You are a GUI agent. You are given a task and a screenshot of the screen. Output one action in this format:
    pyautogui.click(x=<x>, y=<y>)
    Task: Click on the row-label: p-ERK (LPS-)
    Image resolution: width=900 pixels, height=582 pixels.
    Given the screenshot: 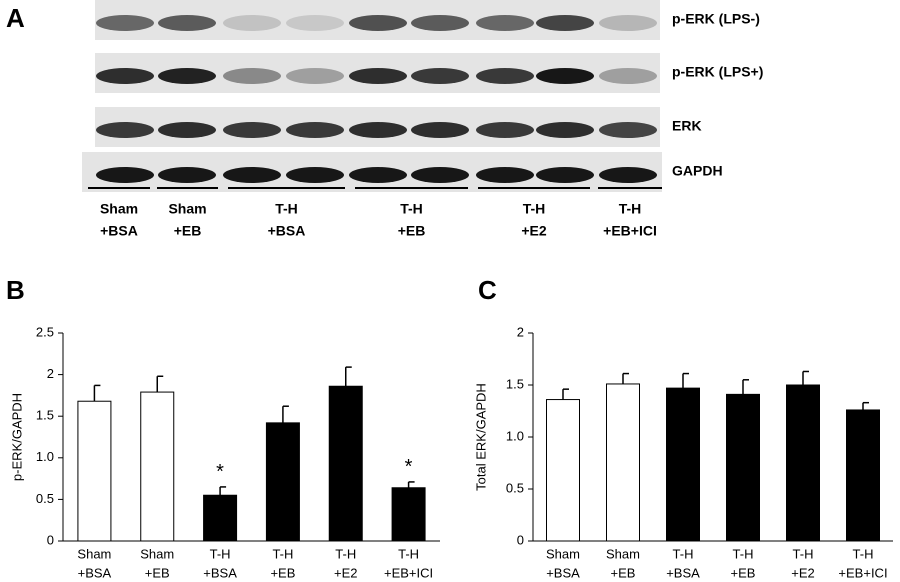 What is the action you would take?
    pyautogui.click(x=716, y=19)
    